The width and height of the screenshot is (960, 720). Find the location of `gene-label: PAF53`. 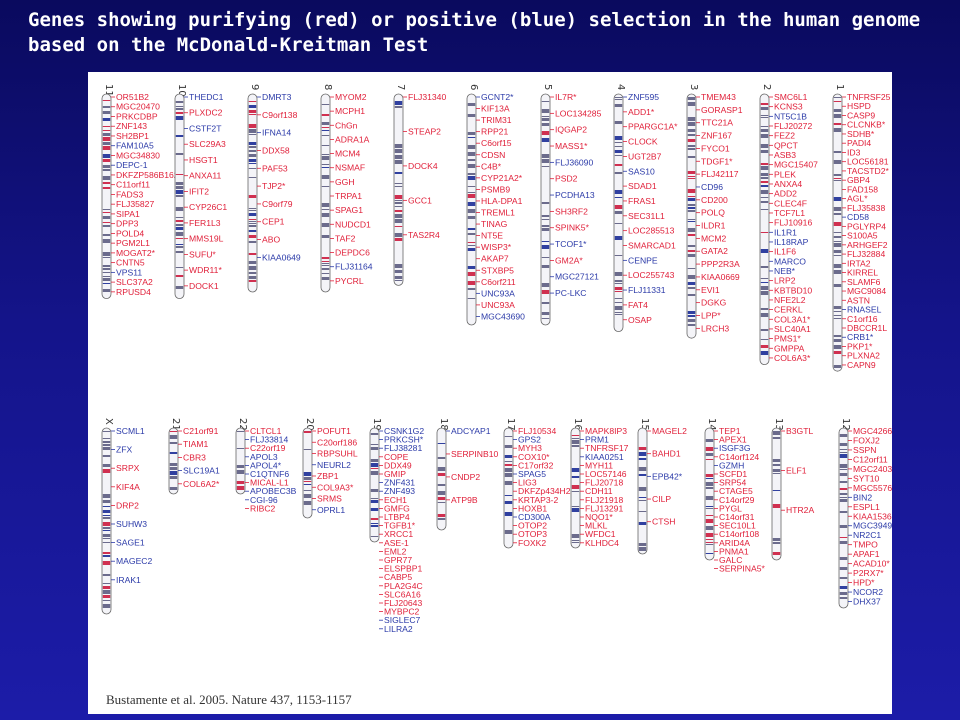

gene-label: PAF53 is located at coordinates (275, 168).